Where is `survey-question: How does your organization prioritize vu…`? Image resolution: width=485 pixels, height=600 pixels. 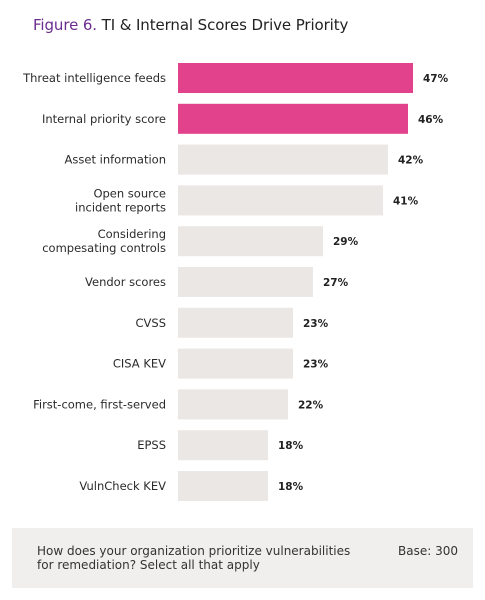
survey-question: How does your organization prioritize vu… is located at coordinates (194, 558).